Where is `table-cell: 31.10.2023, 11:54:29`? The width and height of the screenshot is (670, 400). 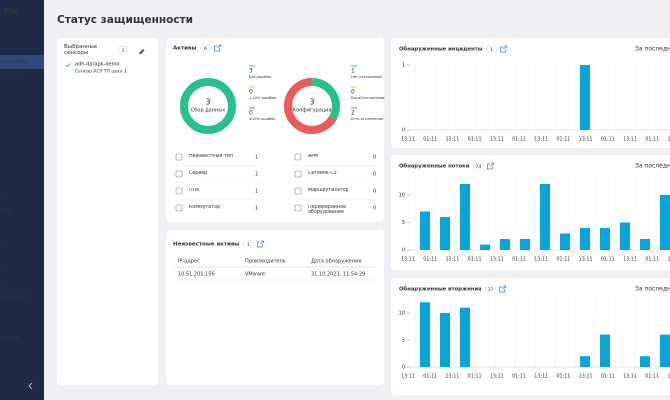
table-cell: 31.10.2023, 11:54:29 is located at coordinates (338, 275).